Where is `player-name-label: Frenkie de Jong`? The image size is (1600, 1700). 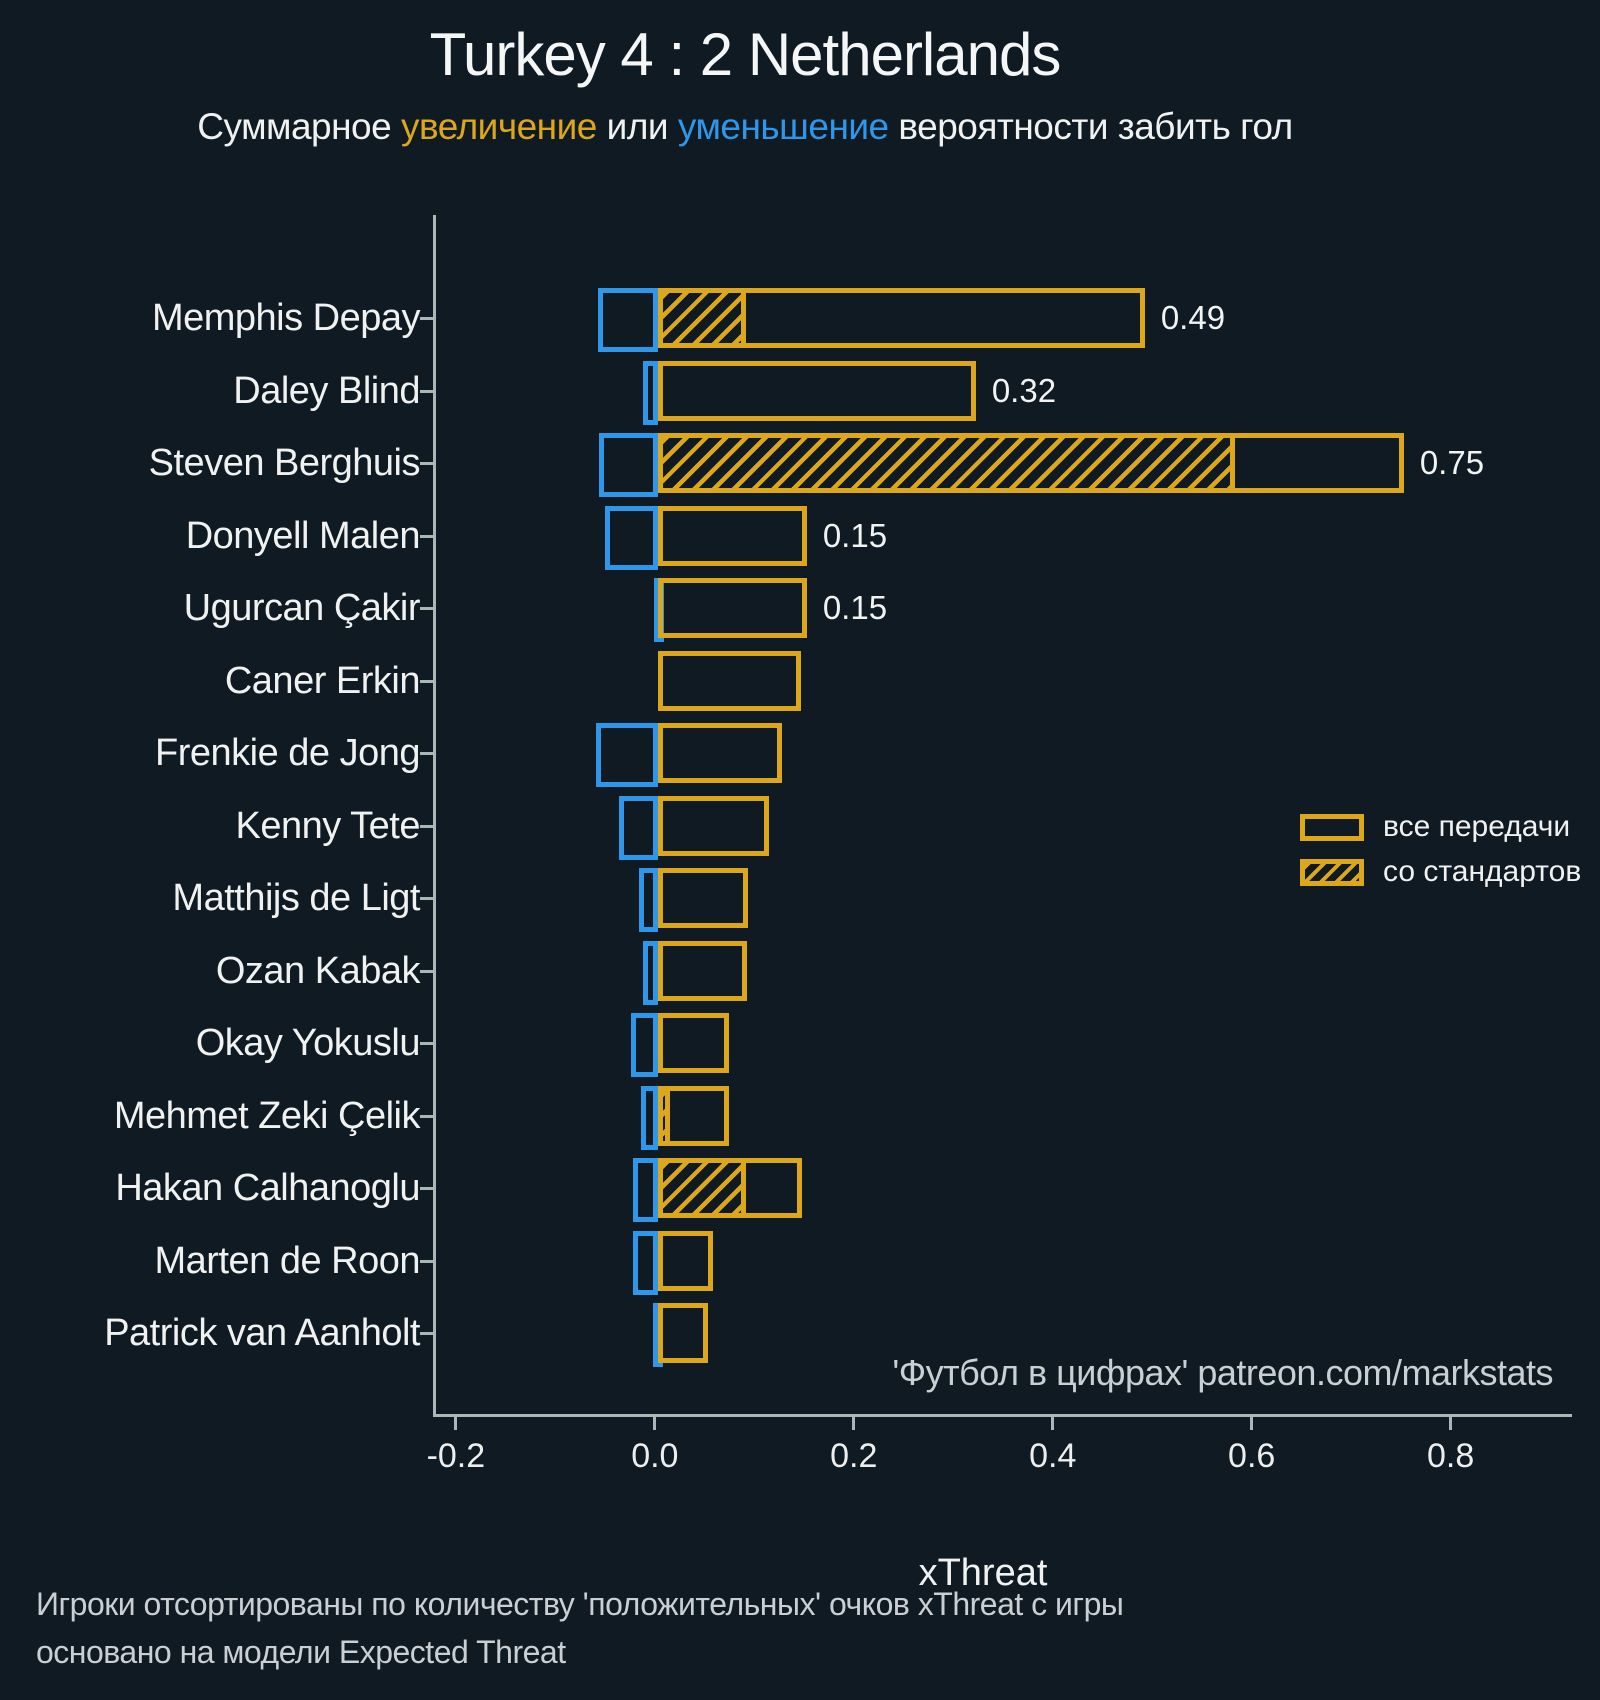
player-name-label: Frenkie de Jong is located at coordinates (288, 753).